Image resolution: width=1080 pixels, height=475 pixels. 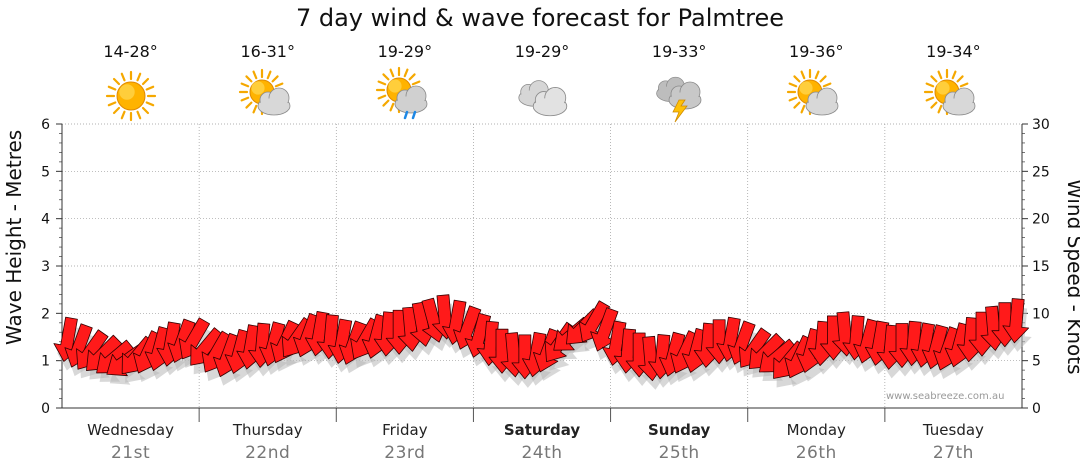 What do you see at coordinates (953, 453) in the screenshot?
I see `day-date: 27th` at bounding box center [953, 453].